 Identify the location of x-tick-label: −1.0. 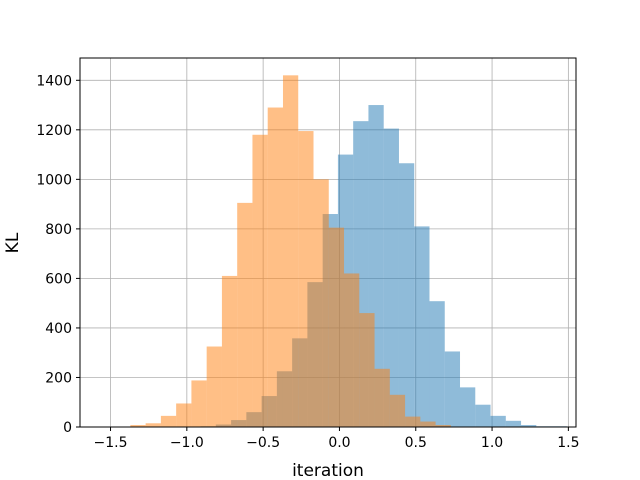
(187, 443).